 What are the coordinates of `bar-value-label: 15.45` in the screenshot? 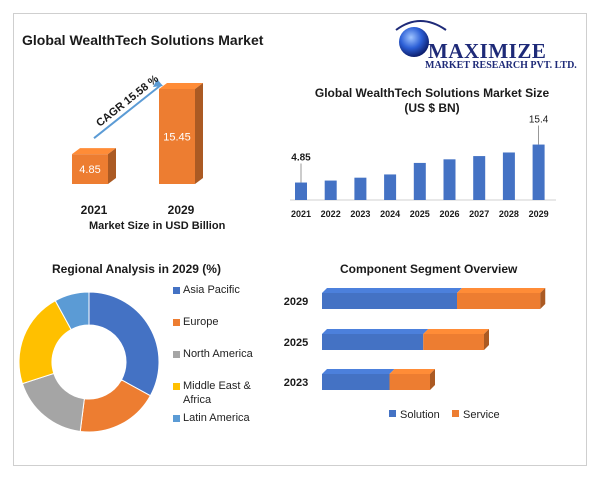 It's located at (177, 137).